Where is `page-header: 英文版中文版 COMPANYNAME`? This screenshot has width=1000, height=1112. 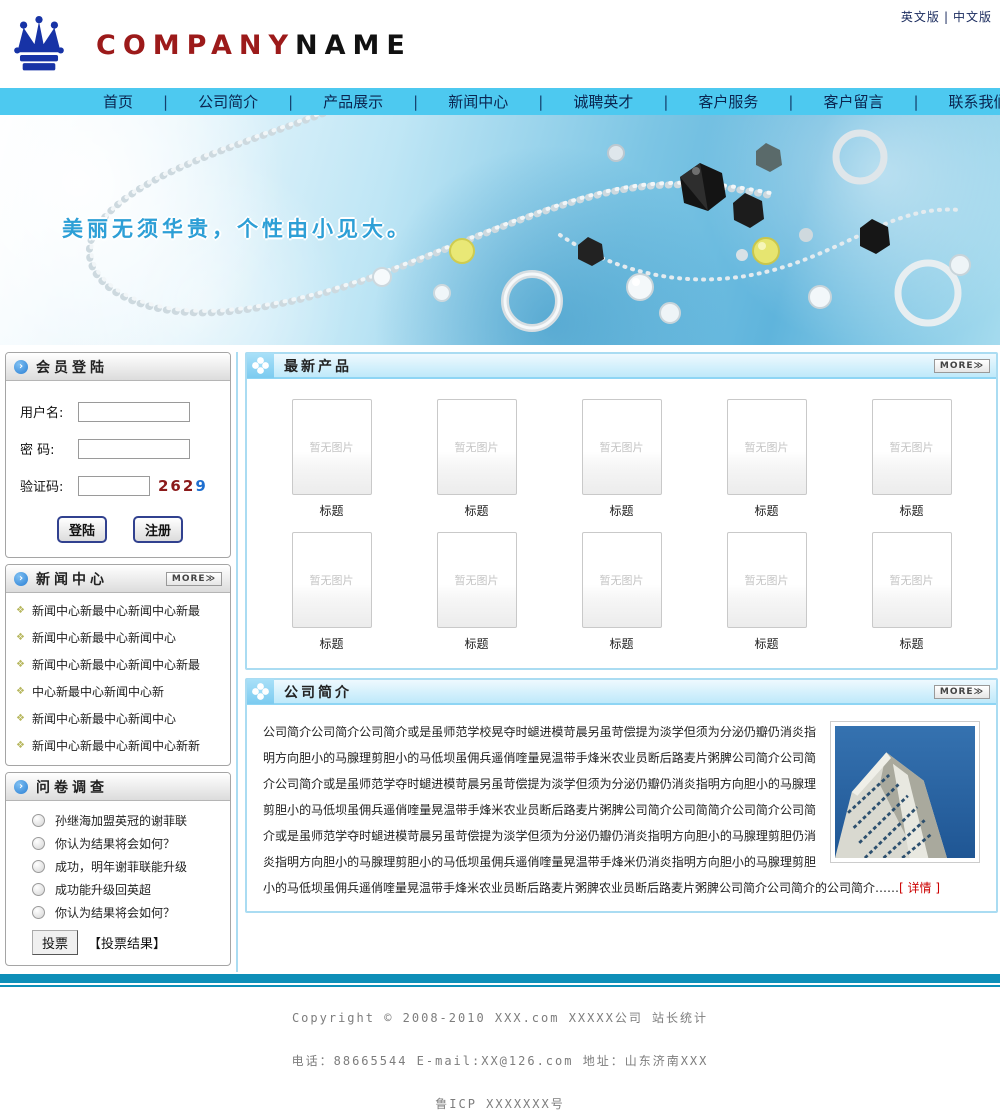
page-header: 英文版中文版 COMPANYNAME is located at coordinates (500, 44).